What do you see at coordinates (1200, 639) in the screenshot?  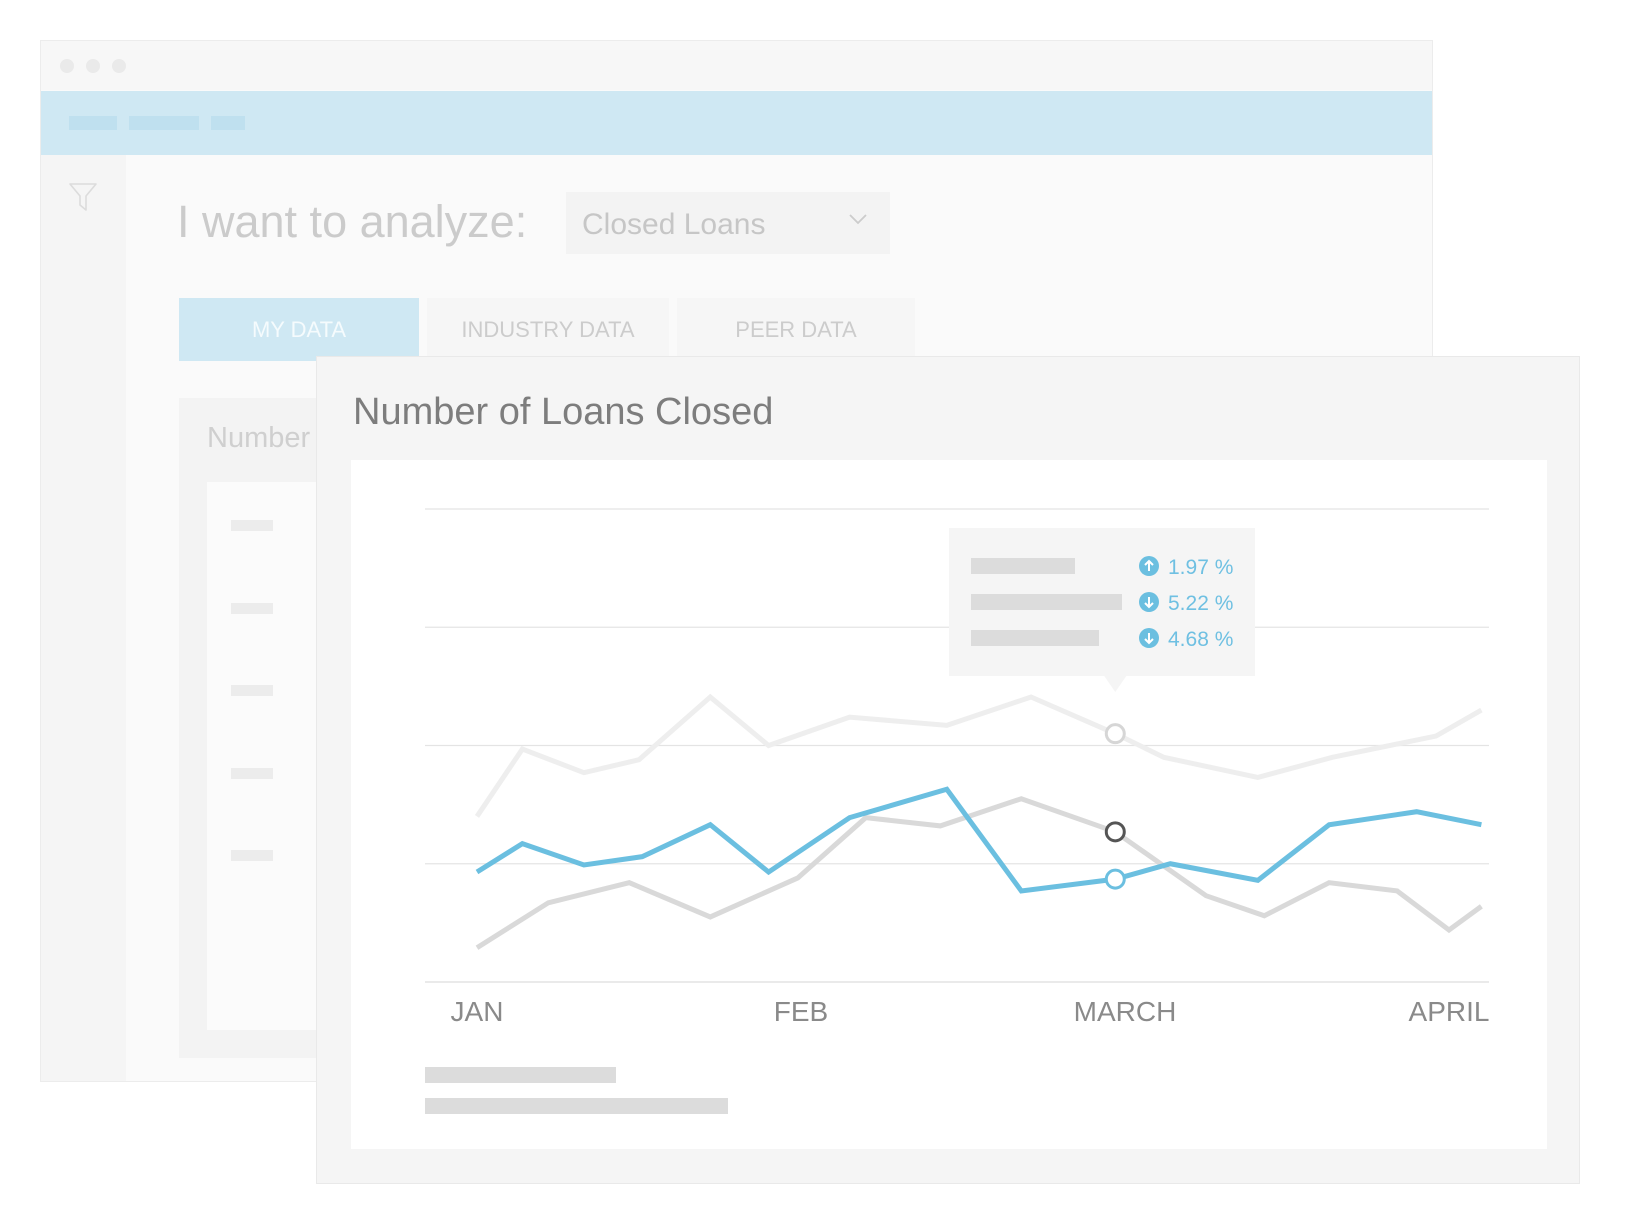 I see `tooltip-value: 4.68 %` at bounding box center [1200, 639].